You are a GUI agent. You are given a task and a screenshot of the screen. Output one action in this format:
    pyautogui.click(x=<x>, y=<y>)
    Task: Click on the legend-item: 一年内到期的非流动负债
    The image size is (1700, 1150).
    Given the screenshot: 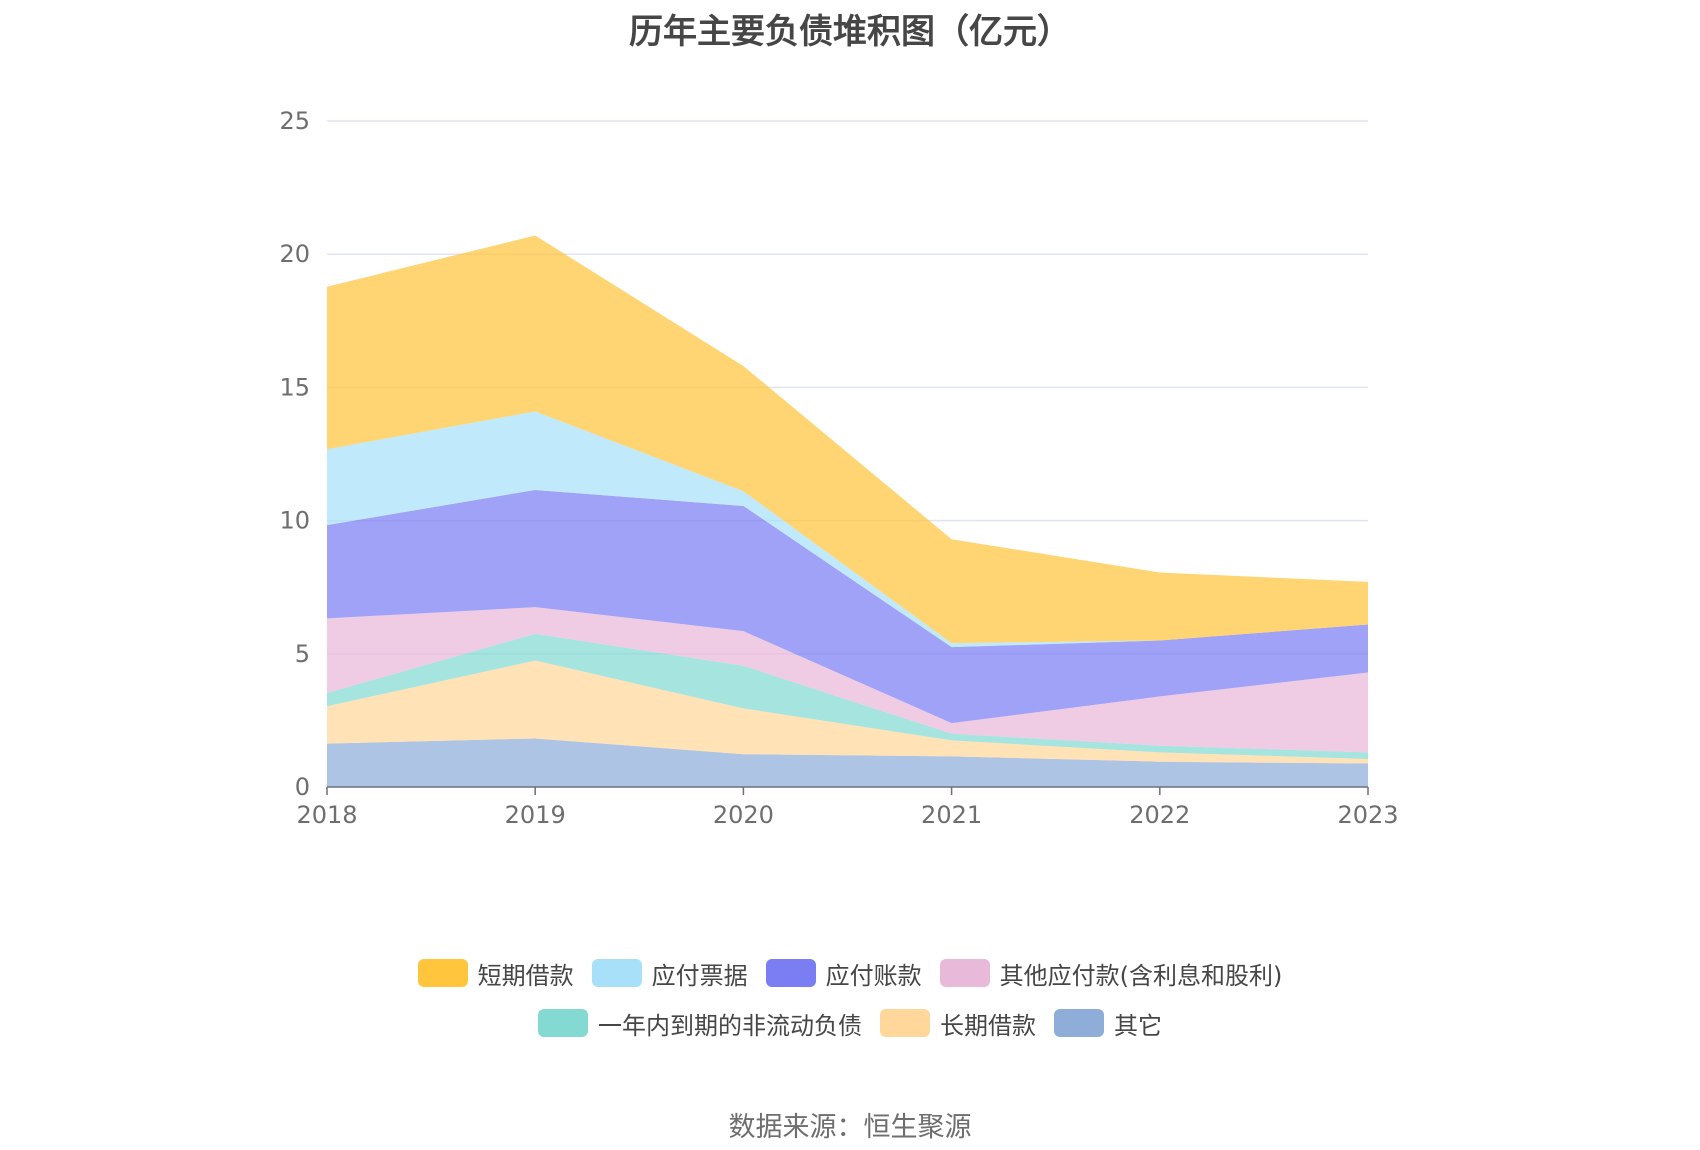 What is the action you would take?
    pyautogui.click(x=700, y=1023)
    